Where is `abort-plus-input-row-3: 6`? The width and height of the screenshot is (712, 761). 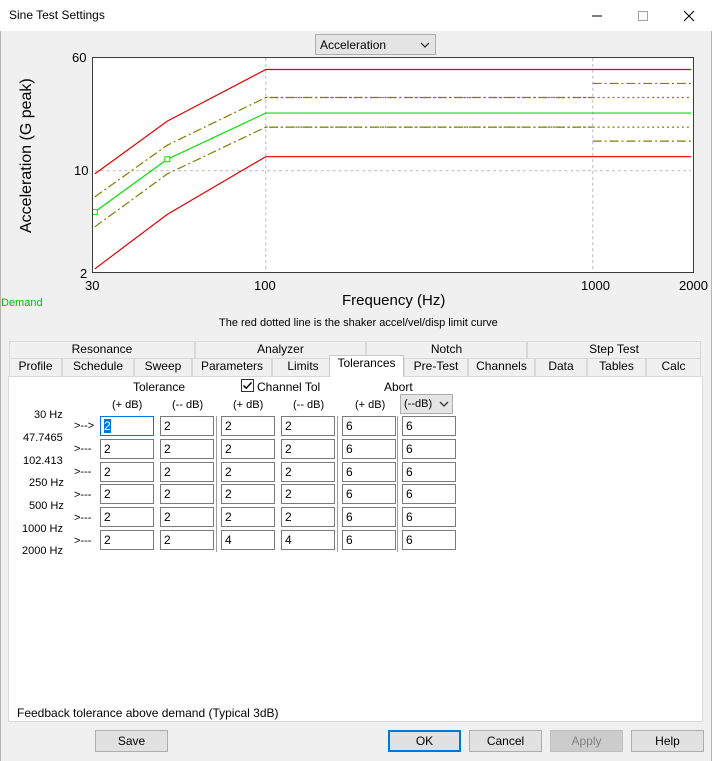 abort-plus-input-row-3: 6 is located at coordinates (369, 494).